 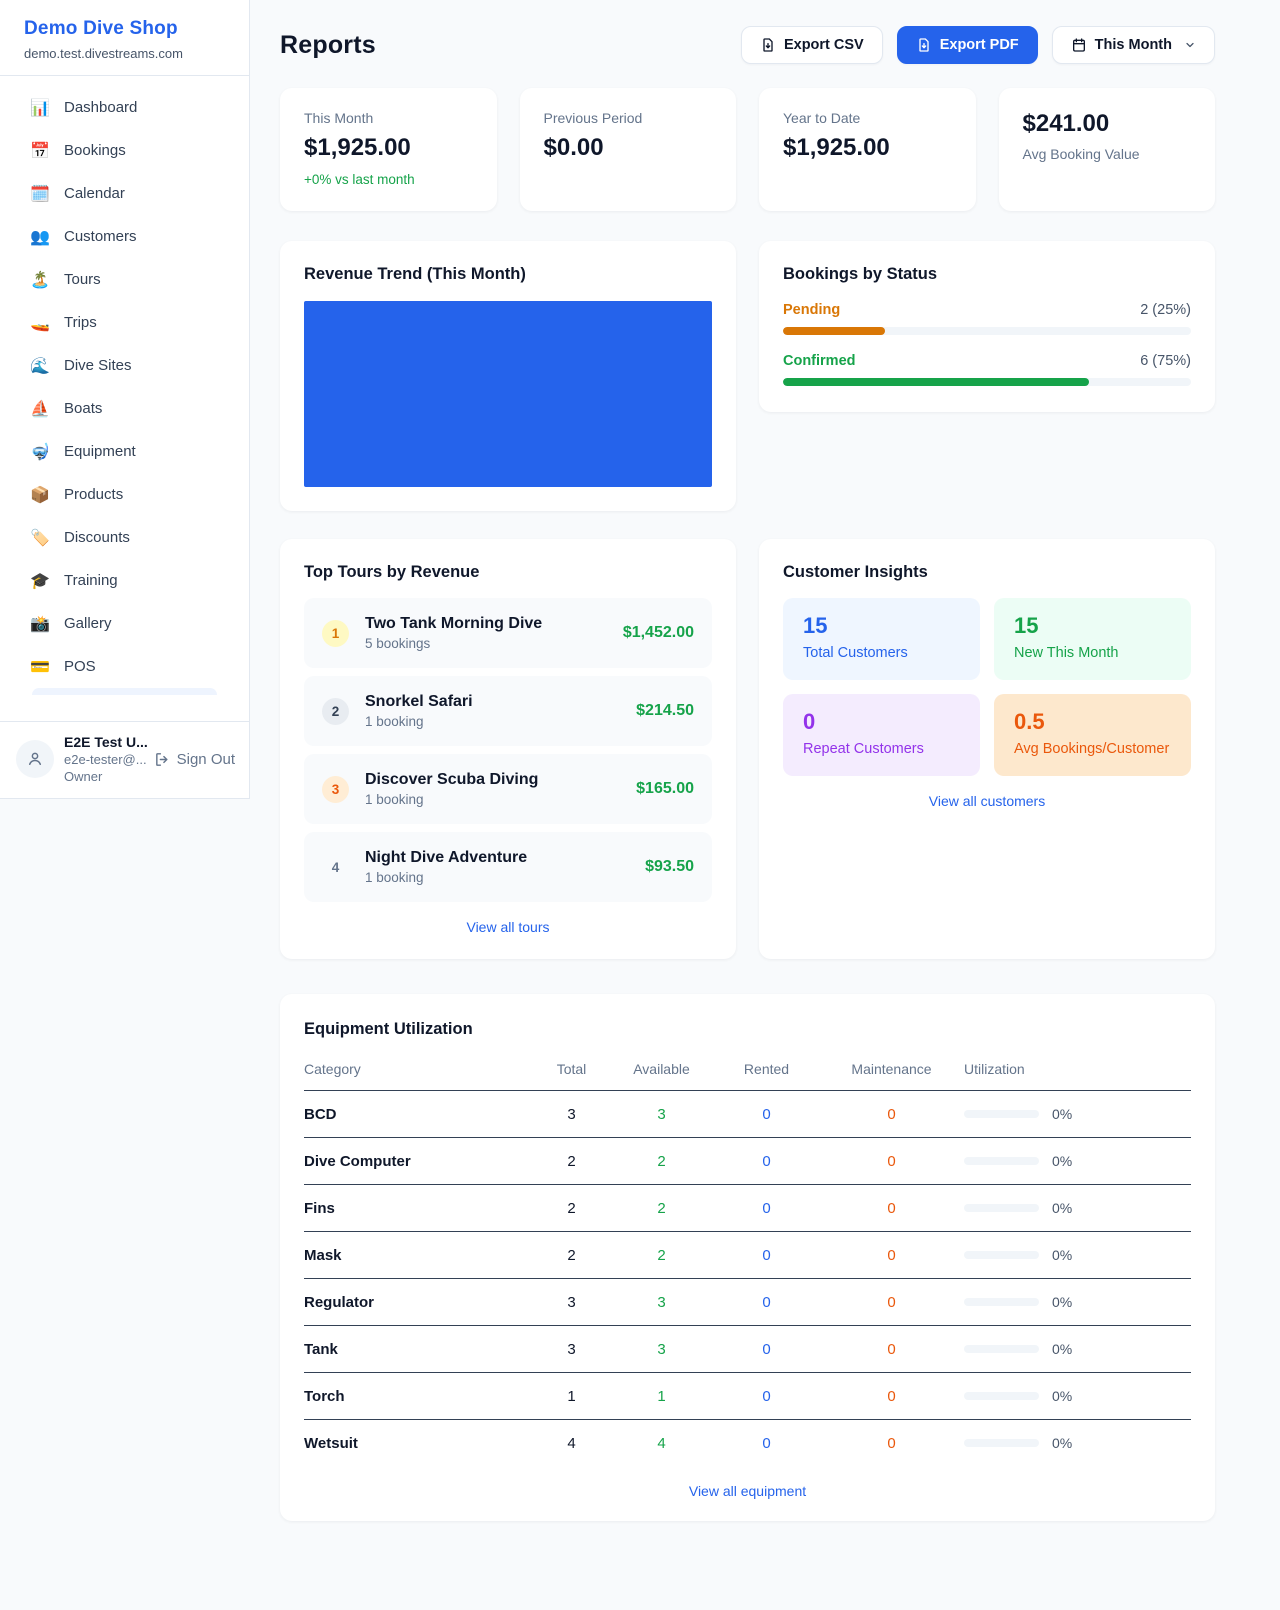 I want to click on sidebar-item-label: POS, so click(x=80, y=666).